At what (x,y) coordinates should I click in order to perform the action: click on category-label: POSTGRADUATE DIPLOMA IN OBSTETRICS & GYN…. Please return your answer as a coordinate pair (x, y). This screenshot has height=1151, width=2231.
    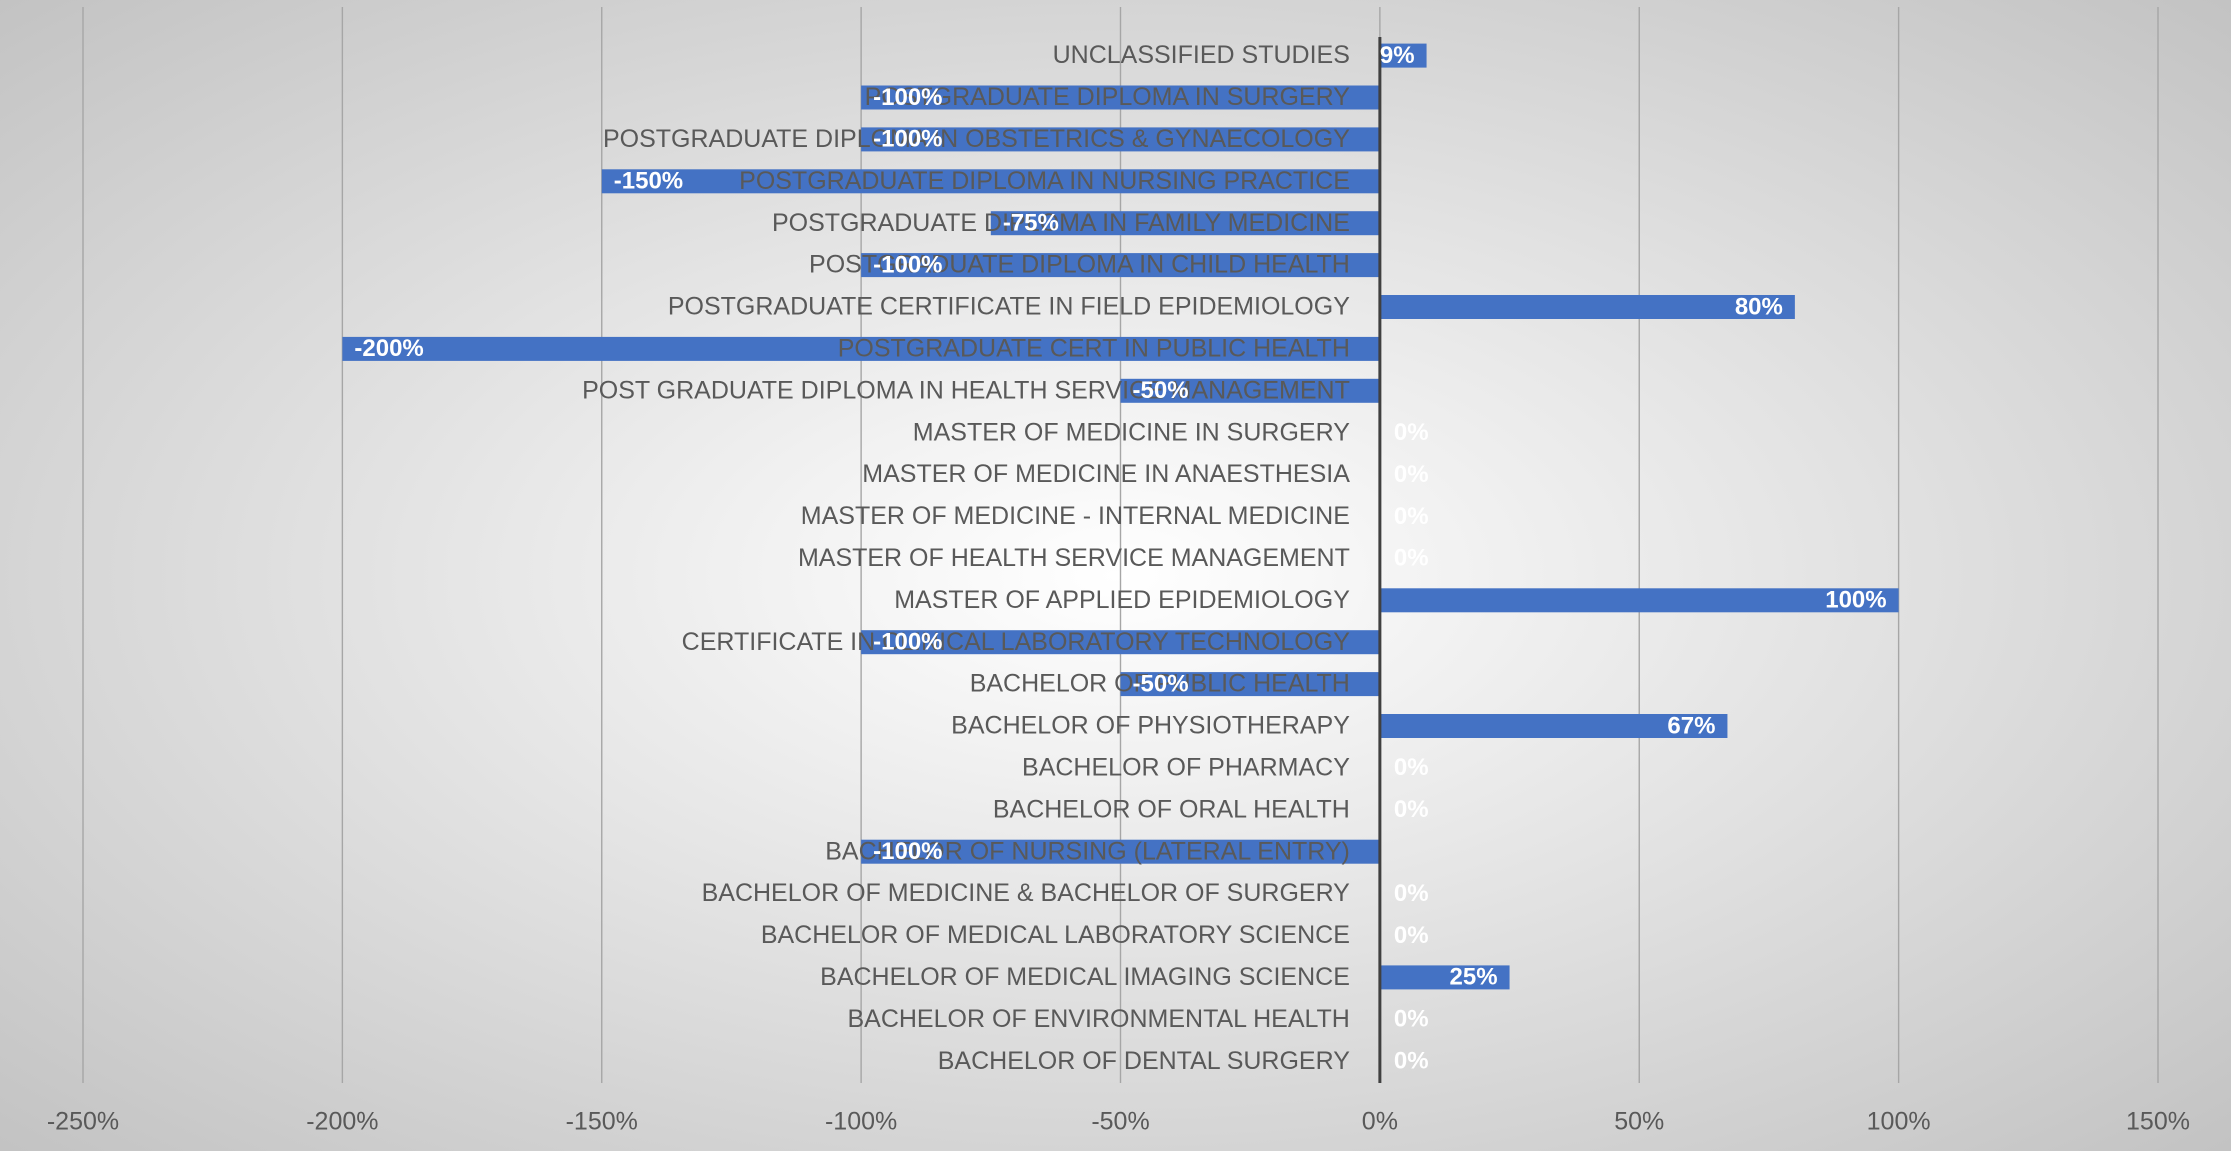
    Looking at the image, I should click on (976, 139).